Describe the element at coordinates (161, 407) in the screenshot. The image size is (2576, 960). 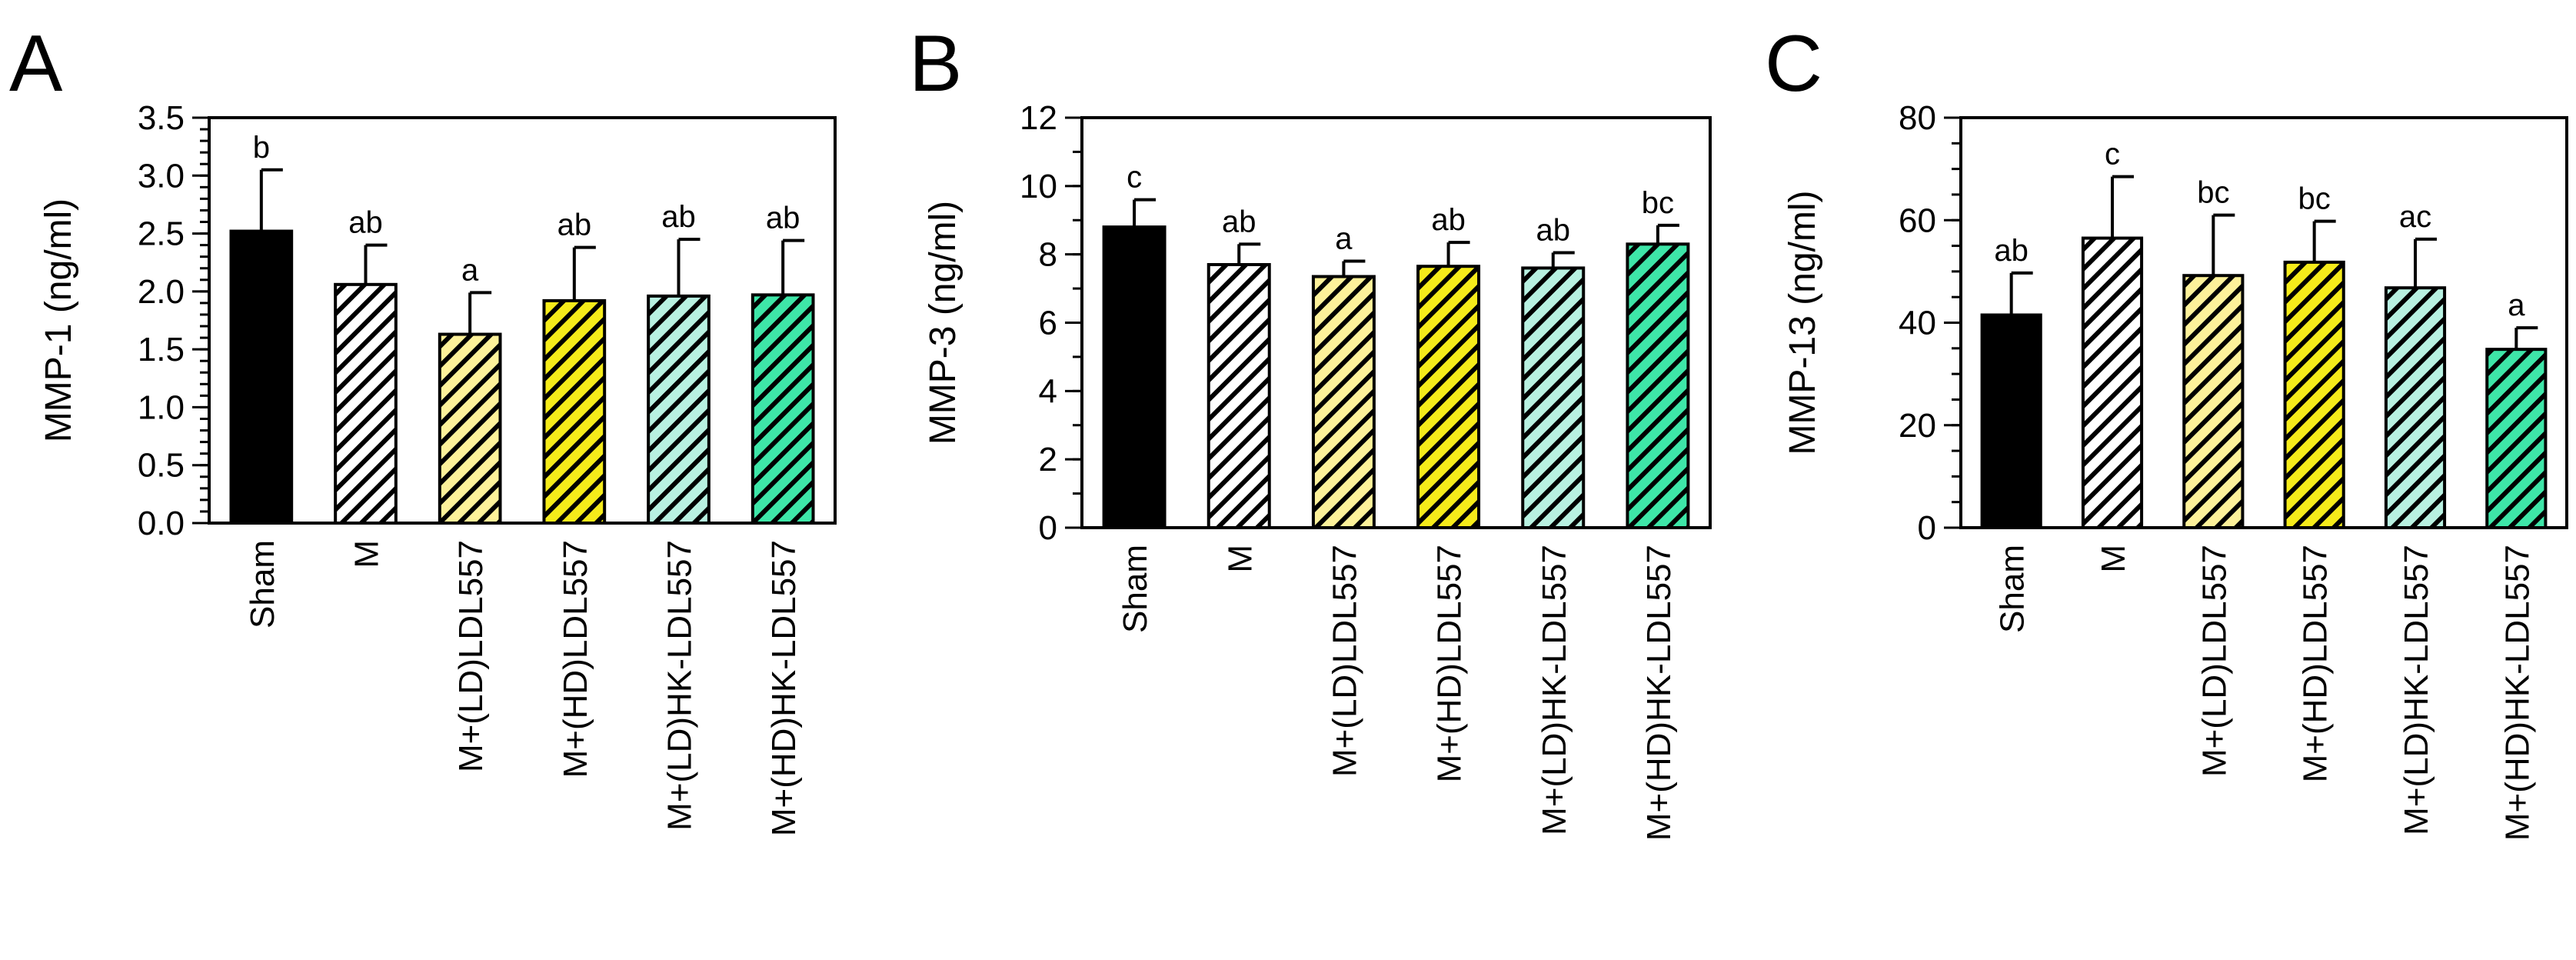
I see `y-tick-label: 1.0` at that location.